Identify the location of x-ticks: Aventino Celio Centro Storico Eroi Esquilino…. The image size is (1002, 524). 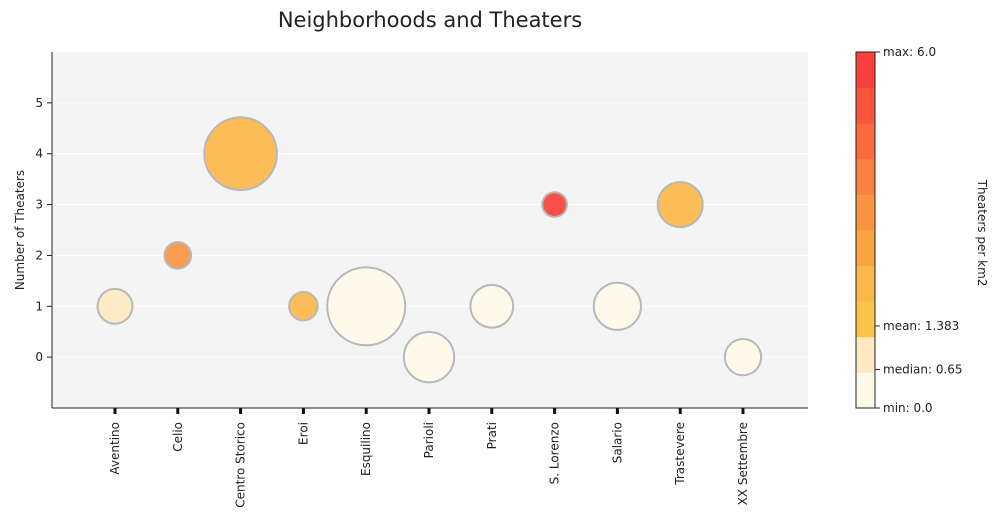
(429, 458).